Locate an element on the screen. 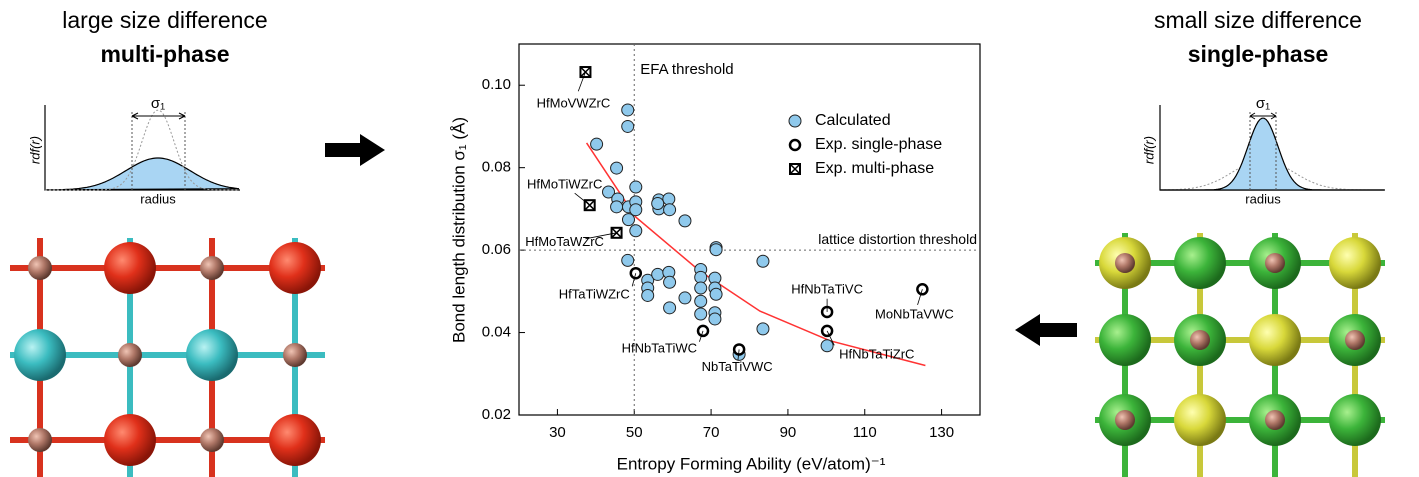 Image resolution: width=1419 pixels, height=477 pixels. point-label: HfMoVWZrC is located at coordinates (574, 102).